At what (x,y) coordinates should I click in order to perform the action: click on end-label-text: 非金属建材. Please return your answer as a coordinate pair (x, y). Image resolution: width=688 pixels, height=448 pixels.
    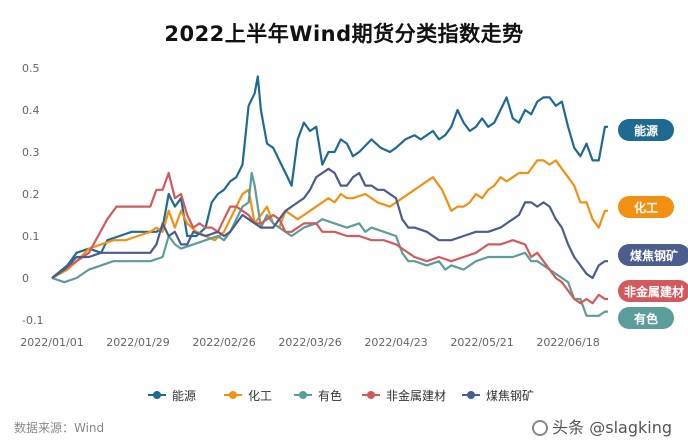
    Looking at the image, I should click on (654, 291).